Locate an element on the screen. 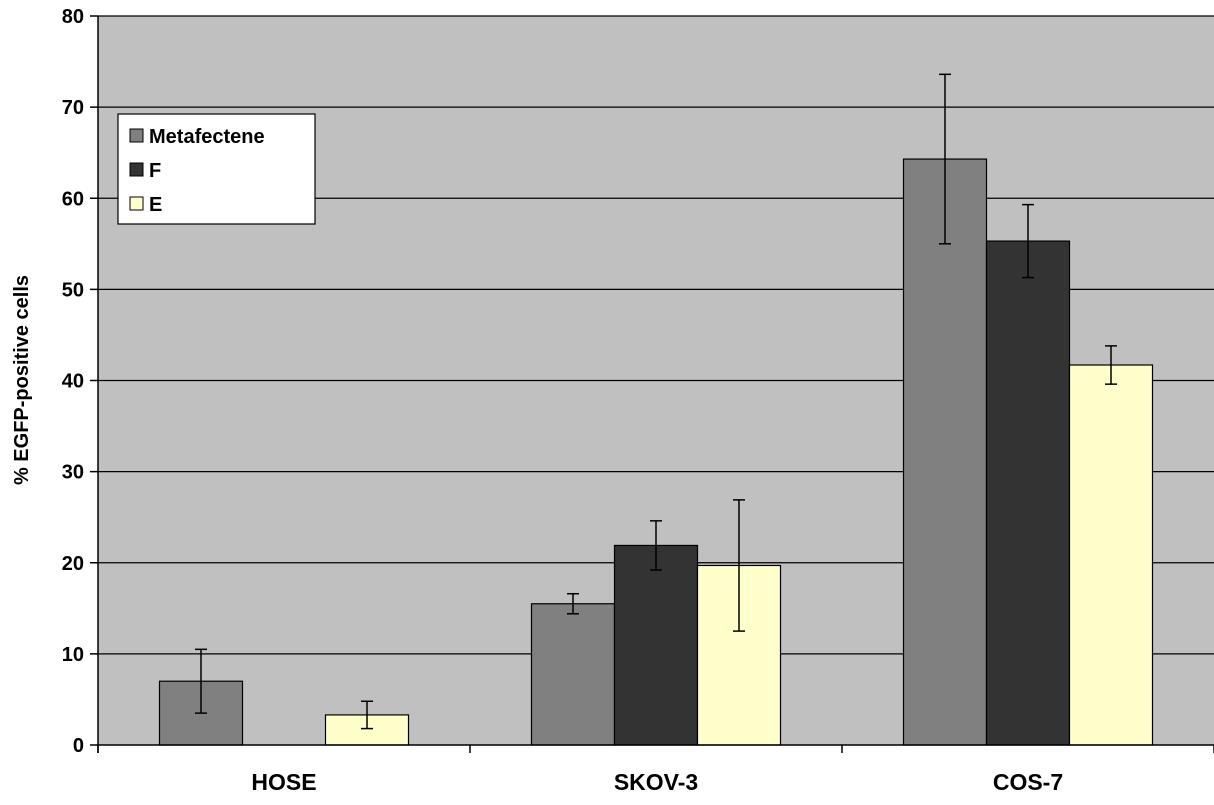 This screenshot has height=805, width=1214. y-tick-label: 70 is located at coordinates (73, 108).